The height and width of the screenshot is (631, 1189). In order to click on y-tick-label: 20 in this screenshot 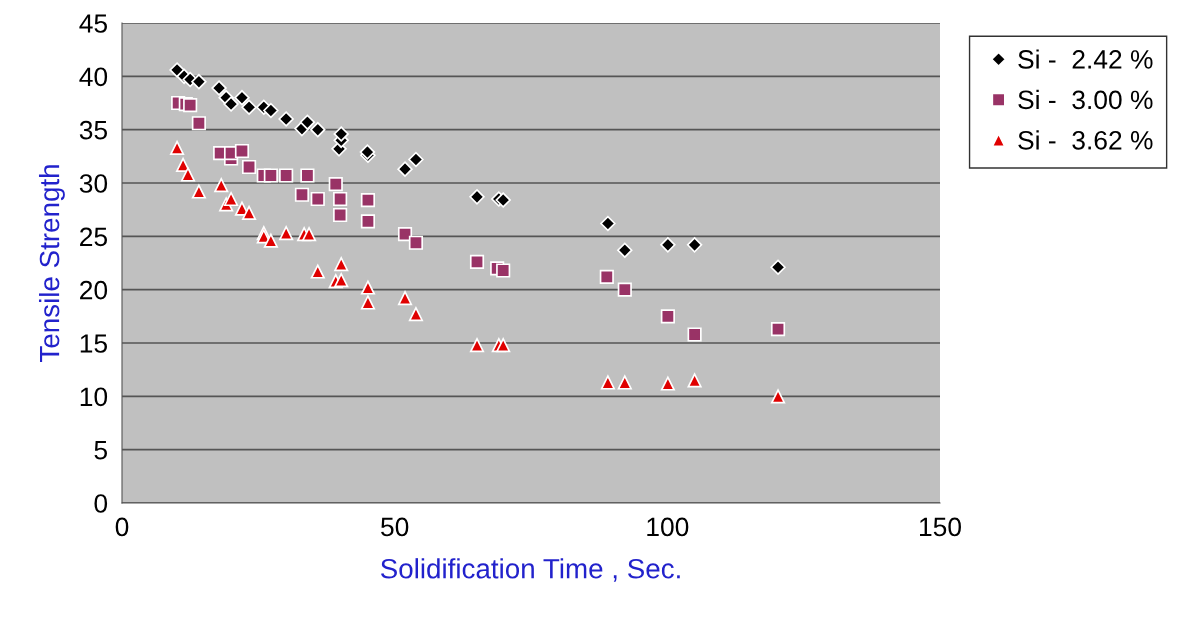, I will do `click(94, 290)`.